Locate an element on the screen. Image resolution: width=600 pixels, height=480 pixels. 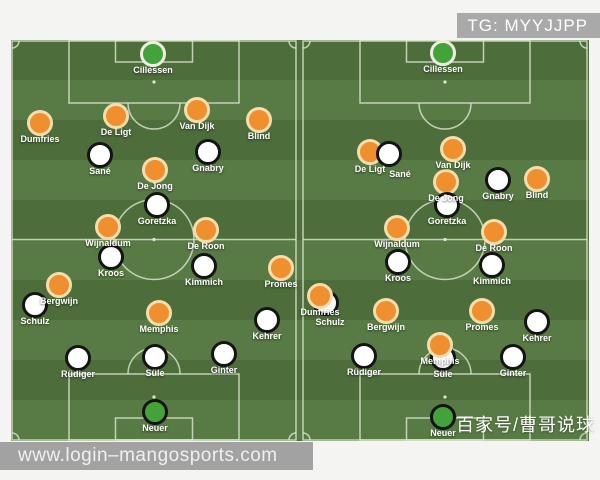
tg-watermark: TG: MYYJJPP is located at coordinates (528, 25).